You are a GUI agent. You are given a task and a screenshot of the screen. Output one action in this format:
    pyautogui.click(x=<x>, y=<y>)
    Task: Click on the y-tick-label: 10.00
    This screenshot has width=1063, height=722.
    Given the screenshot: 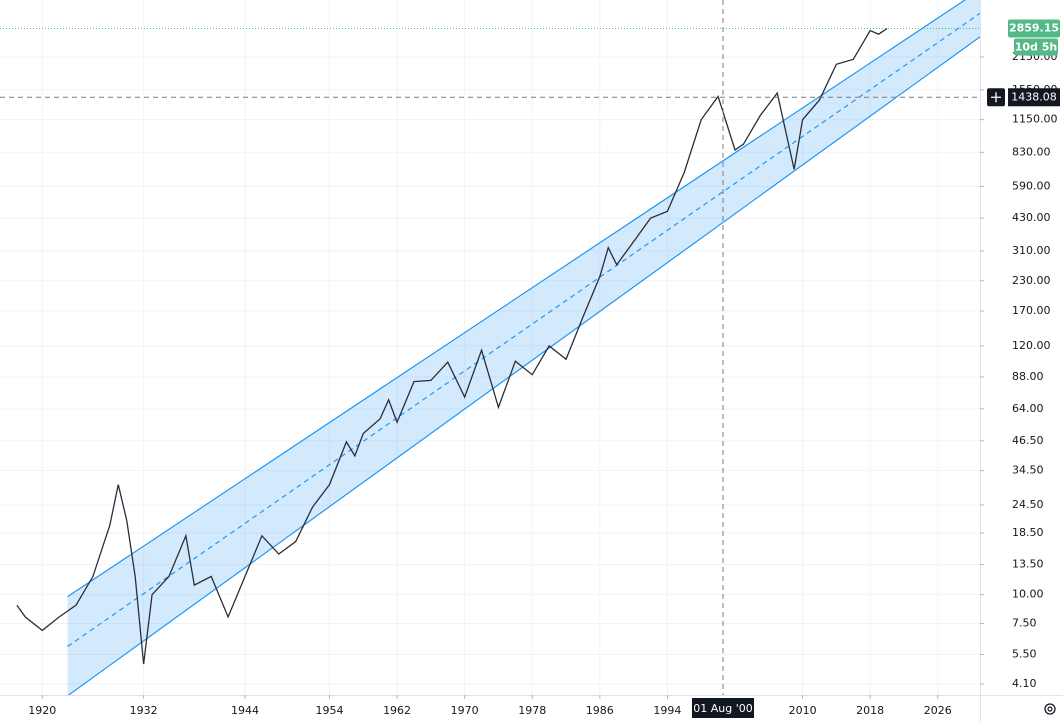 What is the action you would take?
    pyautogui.click(x=1028, y=594)
    